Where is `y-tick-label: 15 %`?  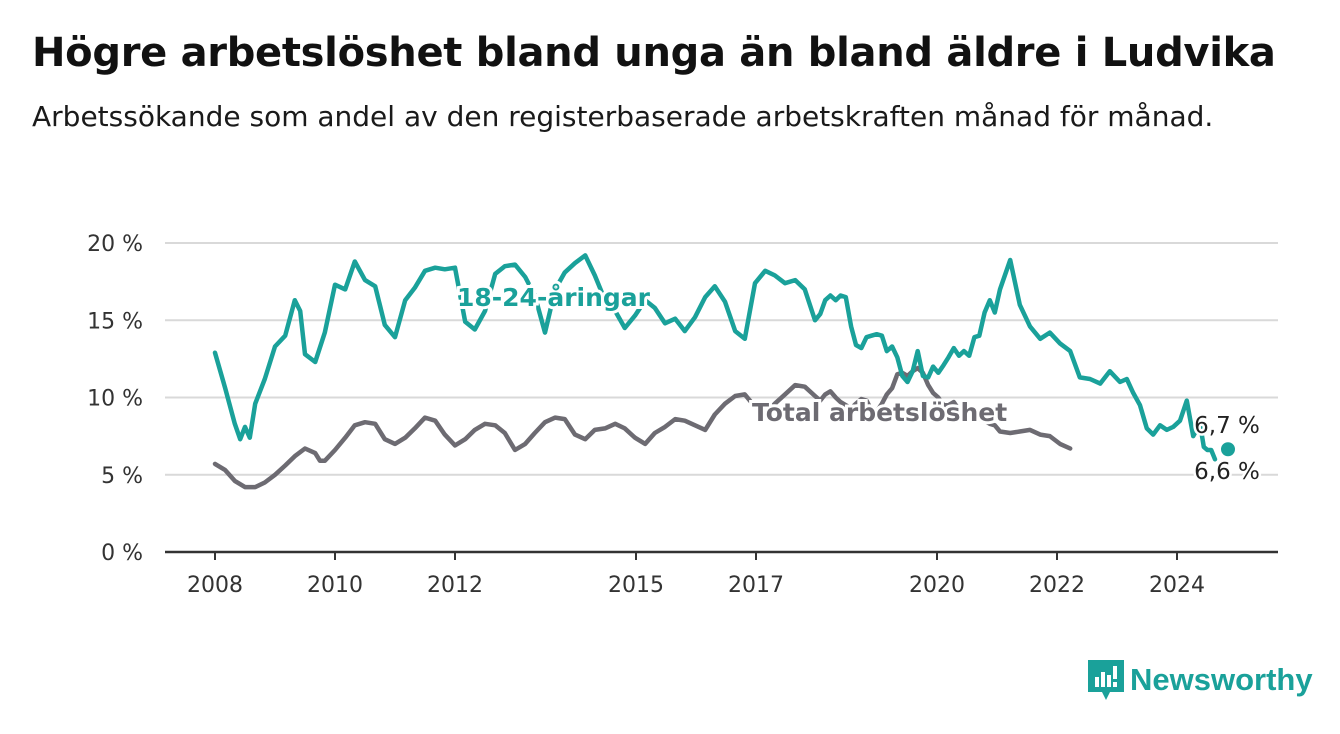 y-tick-label: 15 % is located at coordinates (115, 321).